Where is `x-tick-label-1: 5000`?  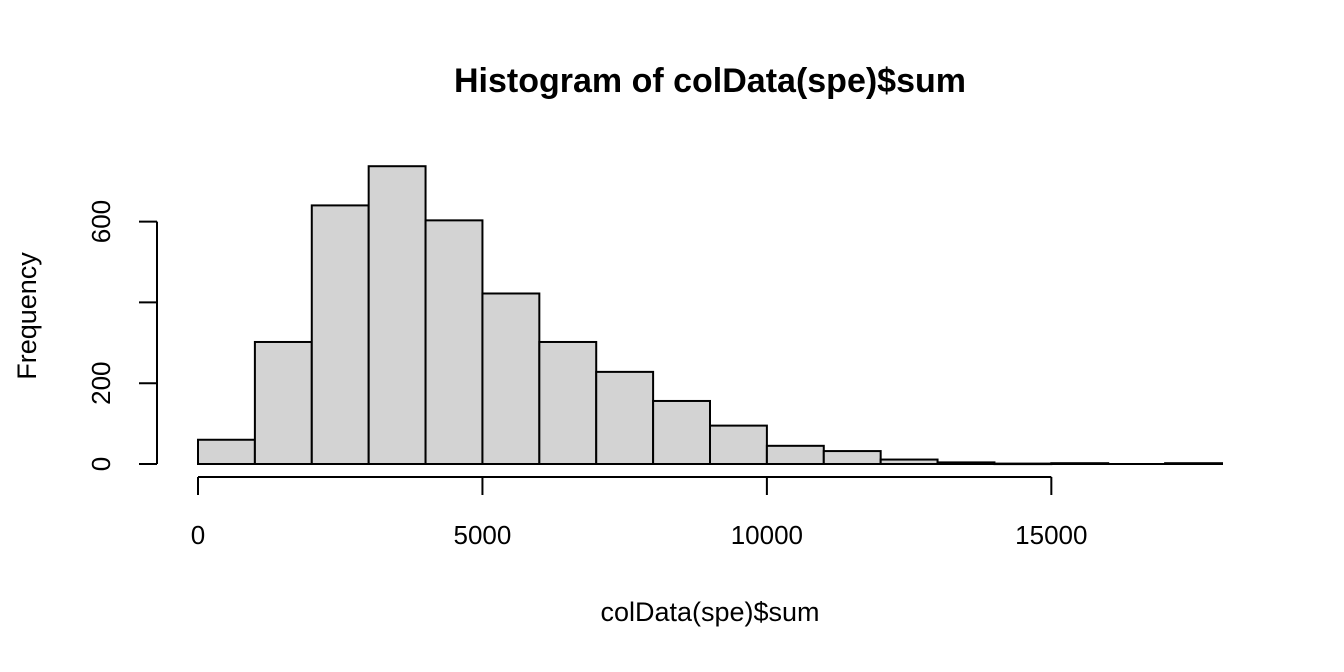
x-tick-label-1: 5000 is located at coordinates (483, 535).